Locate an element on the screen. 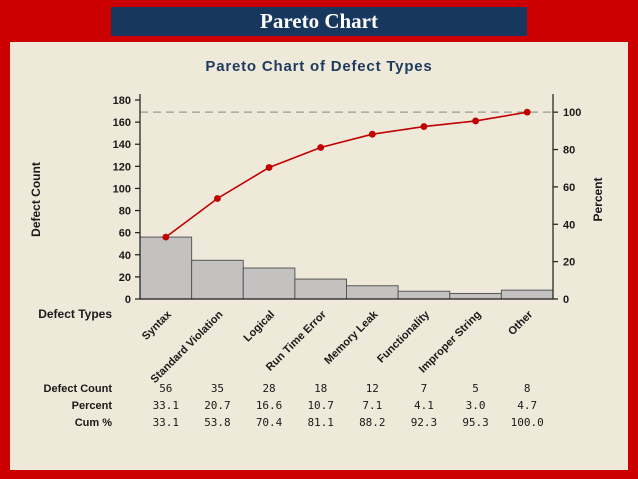  table-cell: 92.3 is located at coordinates (424, 422).